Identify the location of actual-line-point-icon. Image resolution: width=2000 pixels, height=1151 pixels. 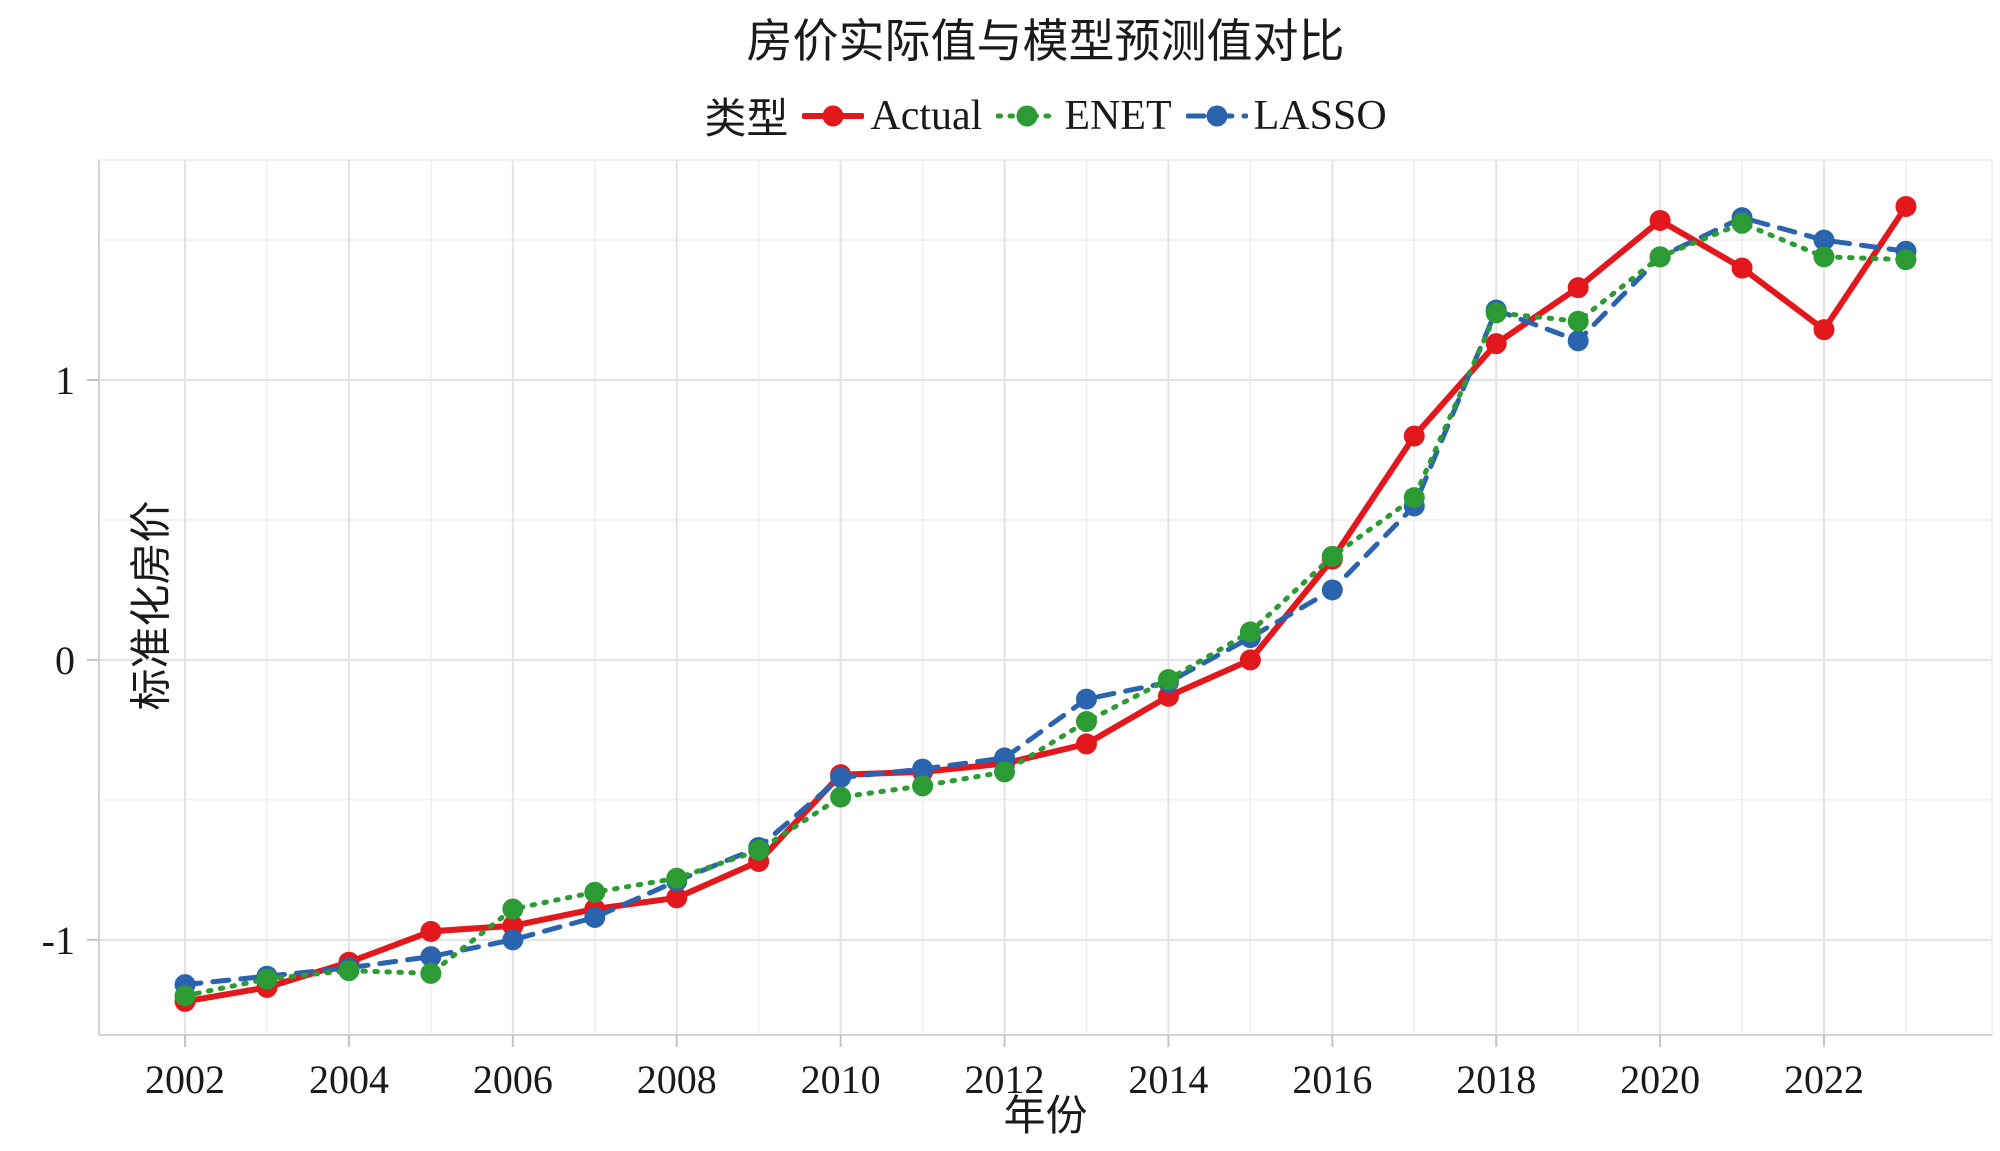
(833, 116).